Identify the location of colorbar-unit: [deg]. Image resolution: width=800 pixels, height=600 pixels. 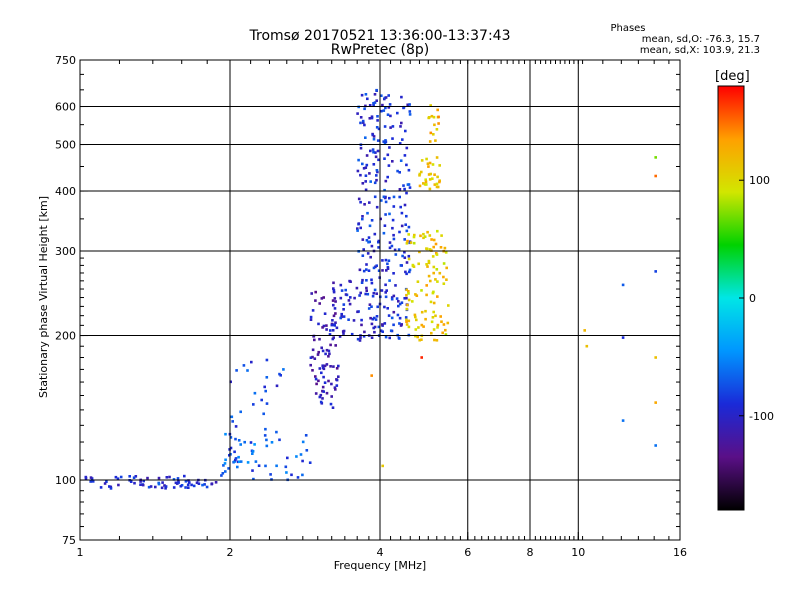
(732, 76).